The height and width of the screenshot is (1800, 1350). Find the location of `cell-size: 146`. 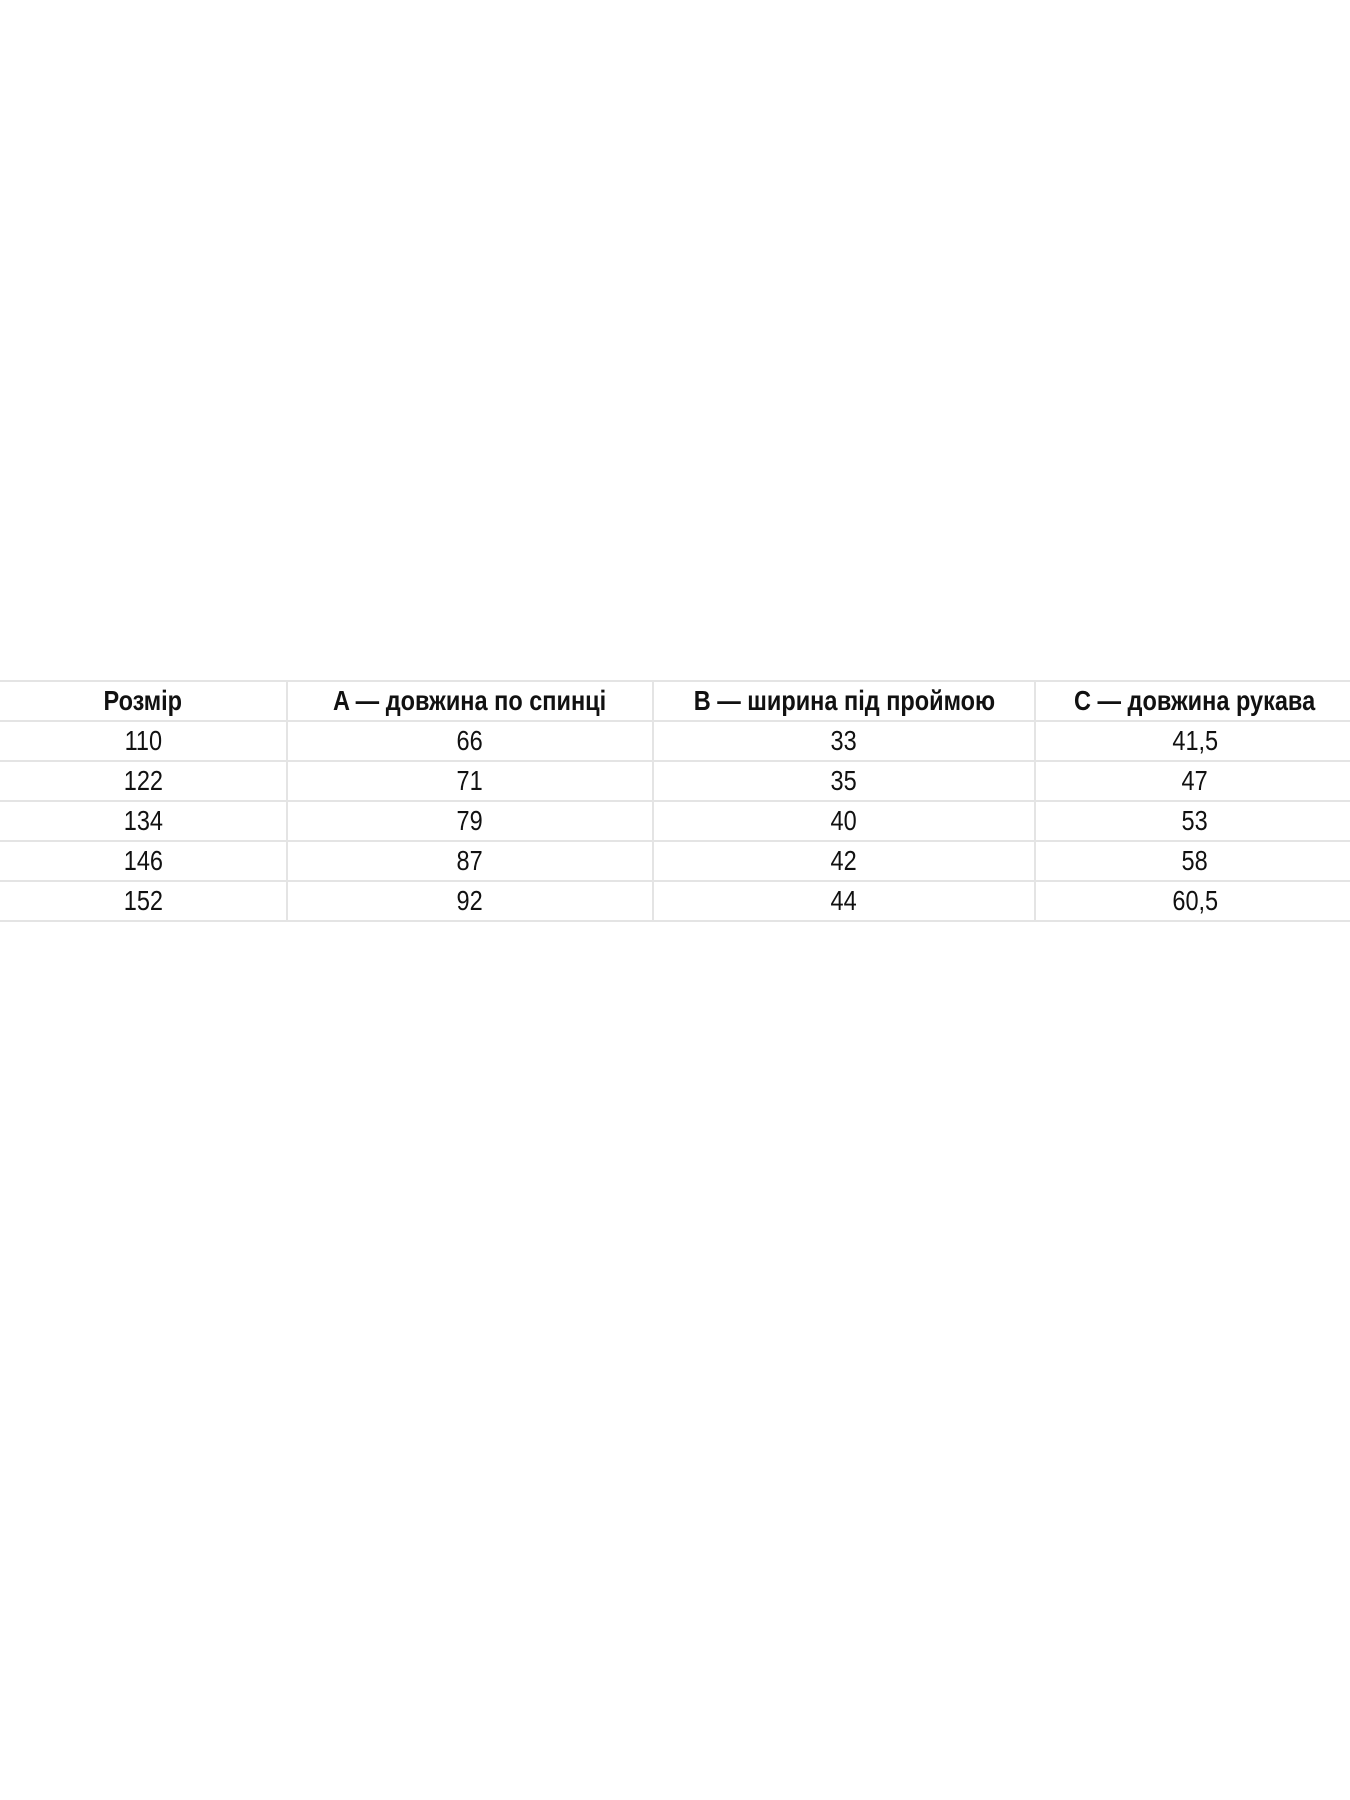

cell-size: 146 is located at coordinates (144, 861).